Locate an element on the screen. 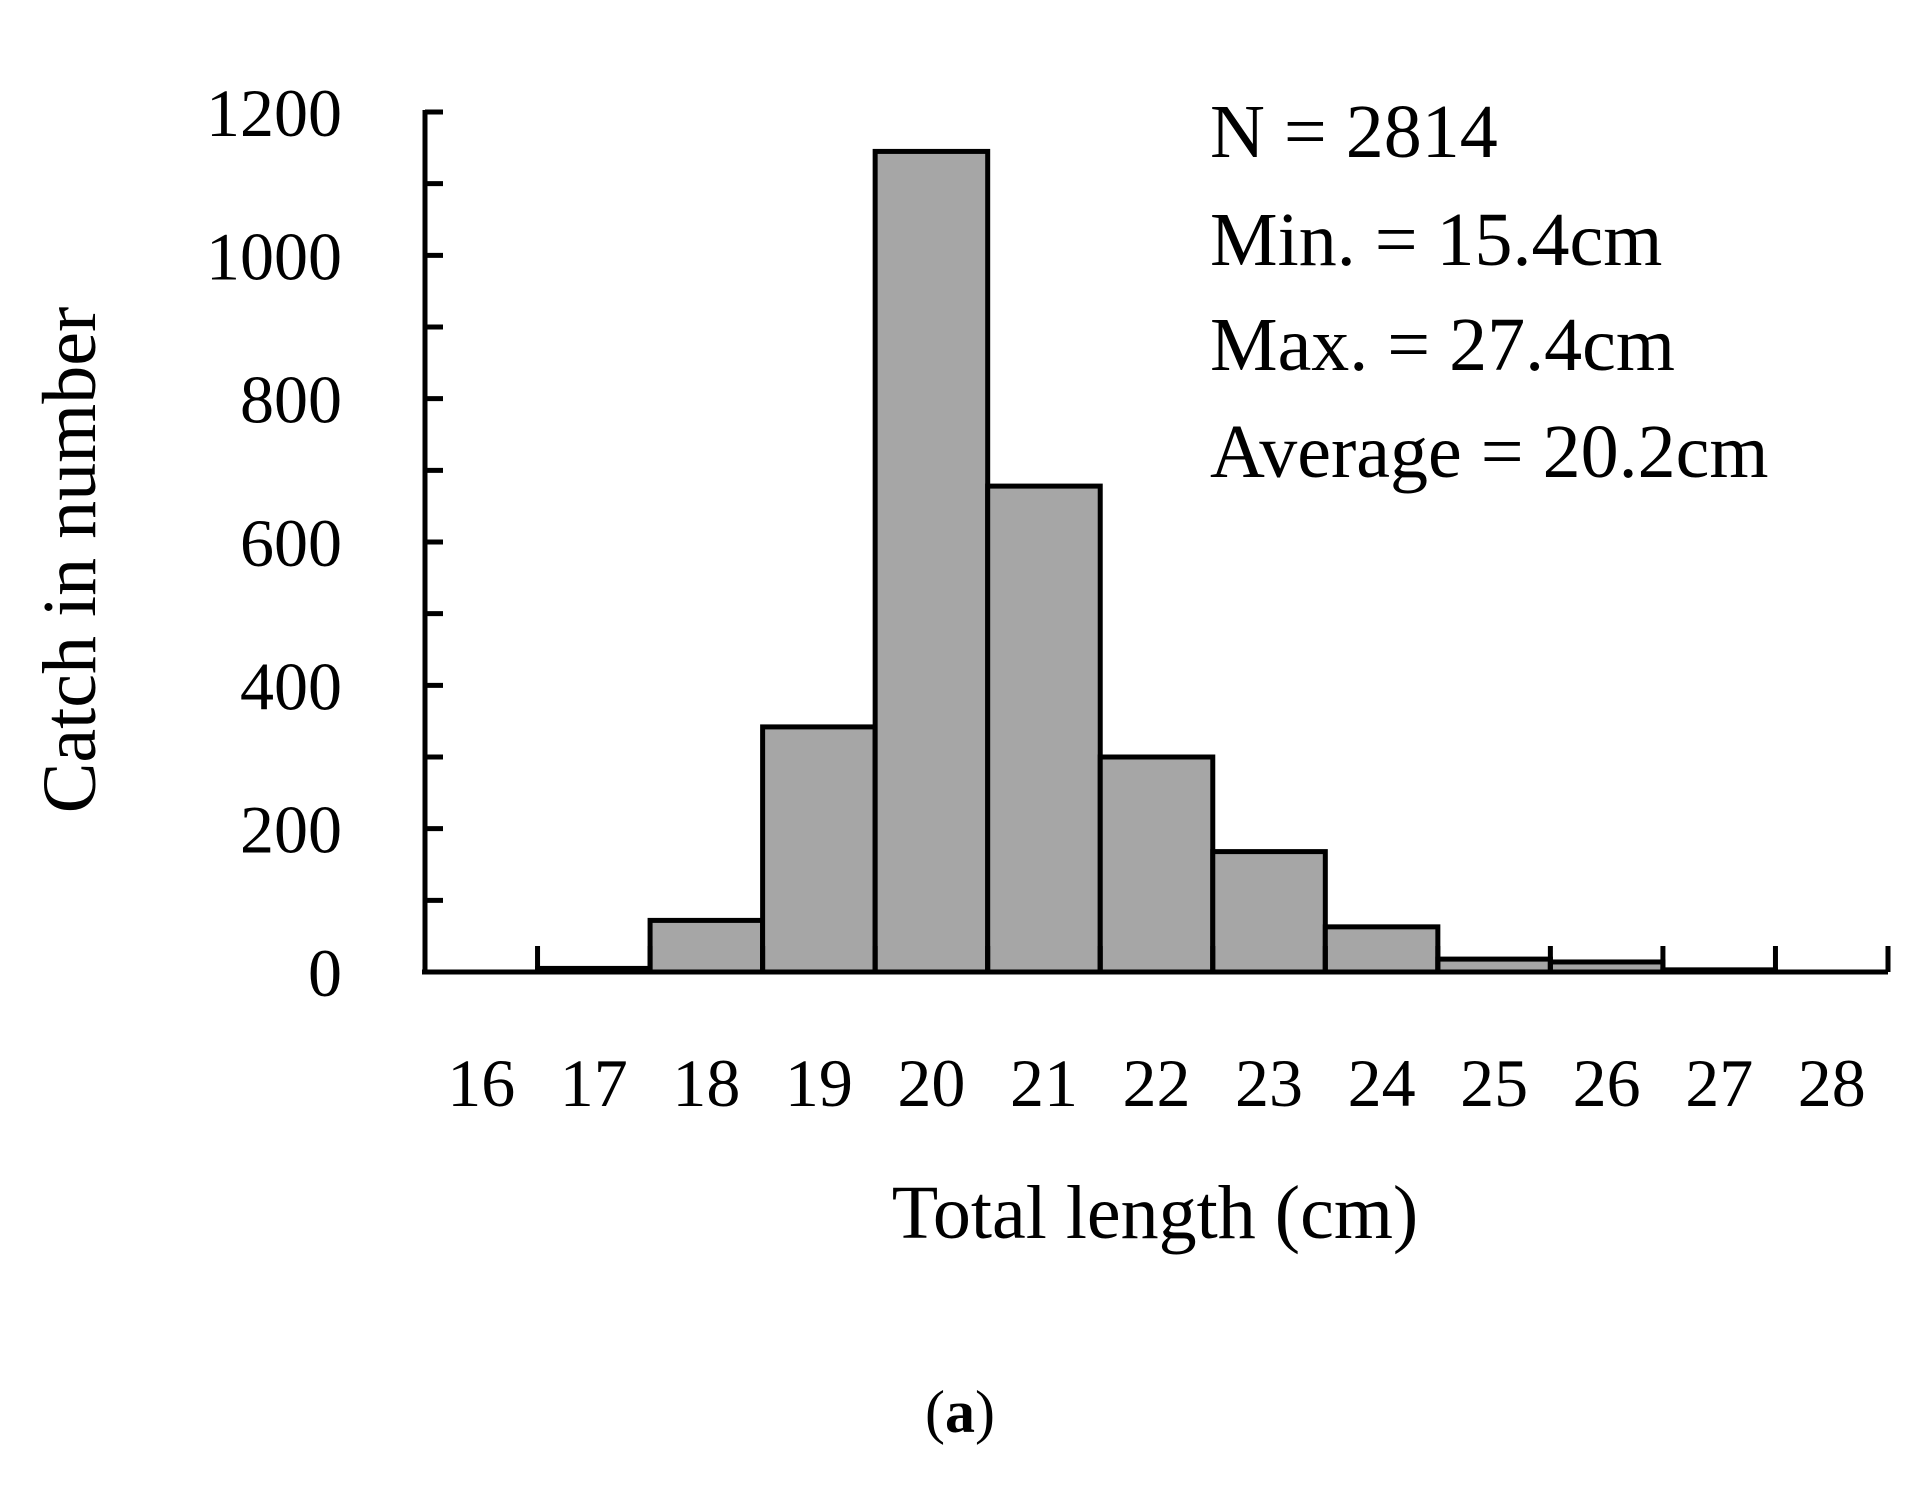  x-tick-label: 27 is located at coordinates (1719, 1083).